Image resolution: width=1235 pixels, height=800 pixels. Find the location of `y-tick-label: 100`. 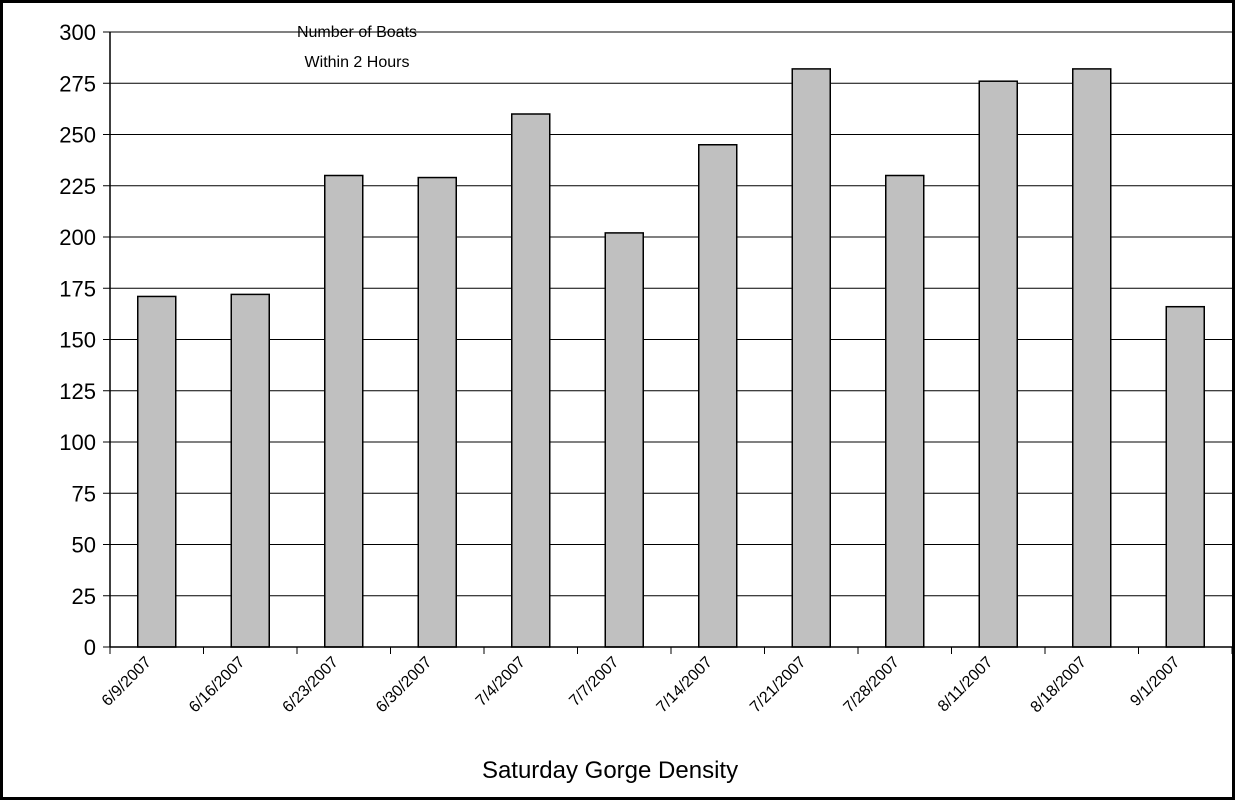

y-tick-label: 100 is located at coordinates (77, 442).